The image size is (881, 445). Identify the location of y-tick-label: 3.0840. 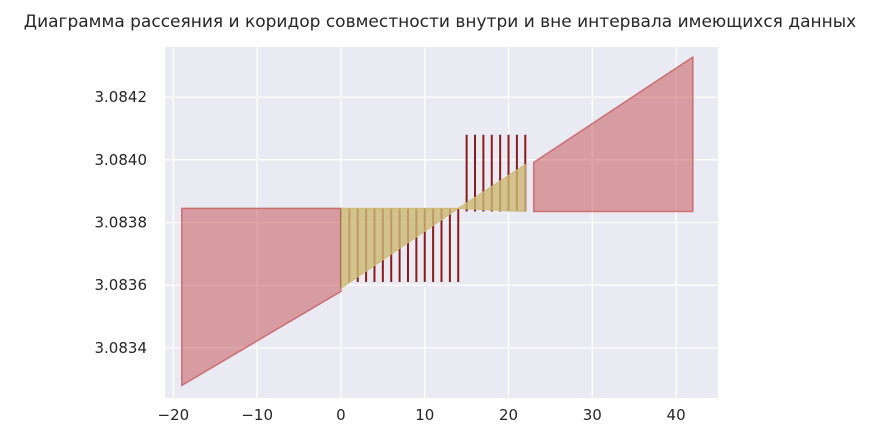
(121, 160).